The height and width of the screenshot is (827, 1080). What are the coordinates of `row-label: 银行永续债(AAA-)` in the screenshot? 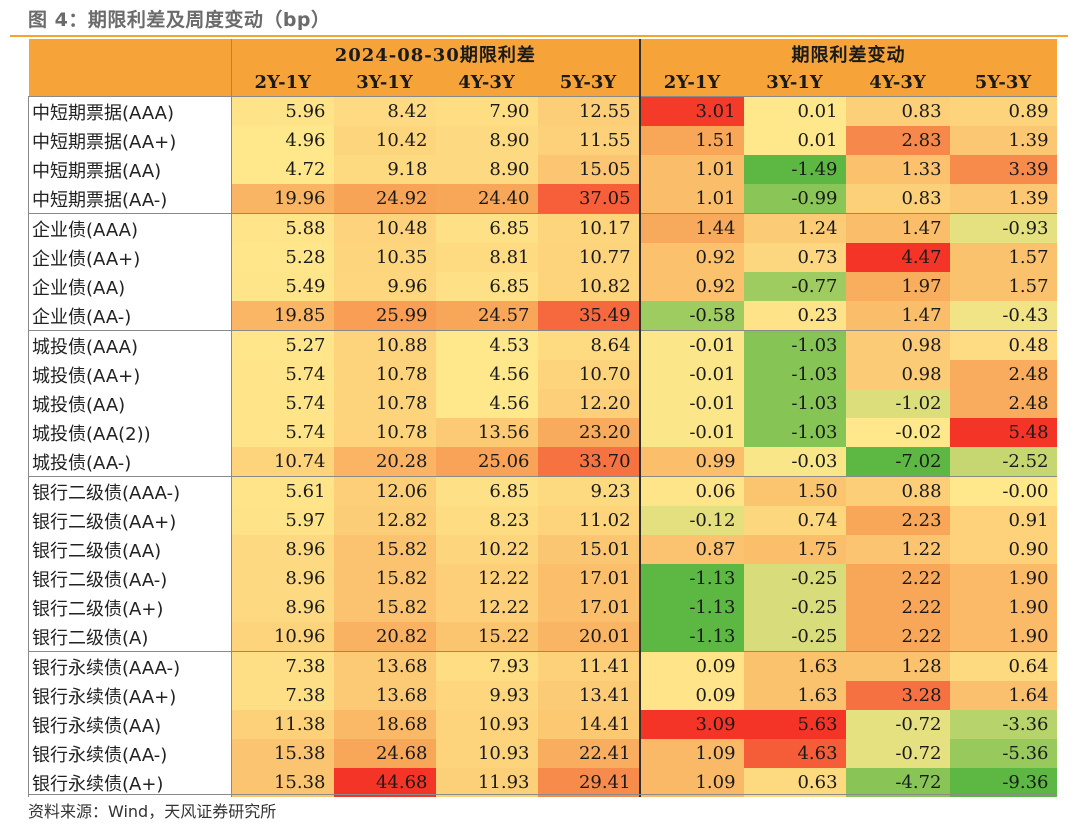 It's located at (130, 666).